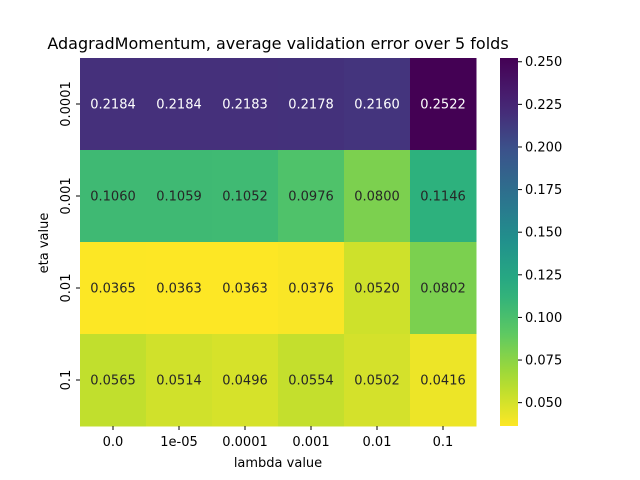 The image size is (640, 480). What do you see at coordinates (66, 104) in the screenshot?
I see `y-tick-label: 0.0001` at bounding box center [66, 104].